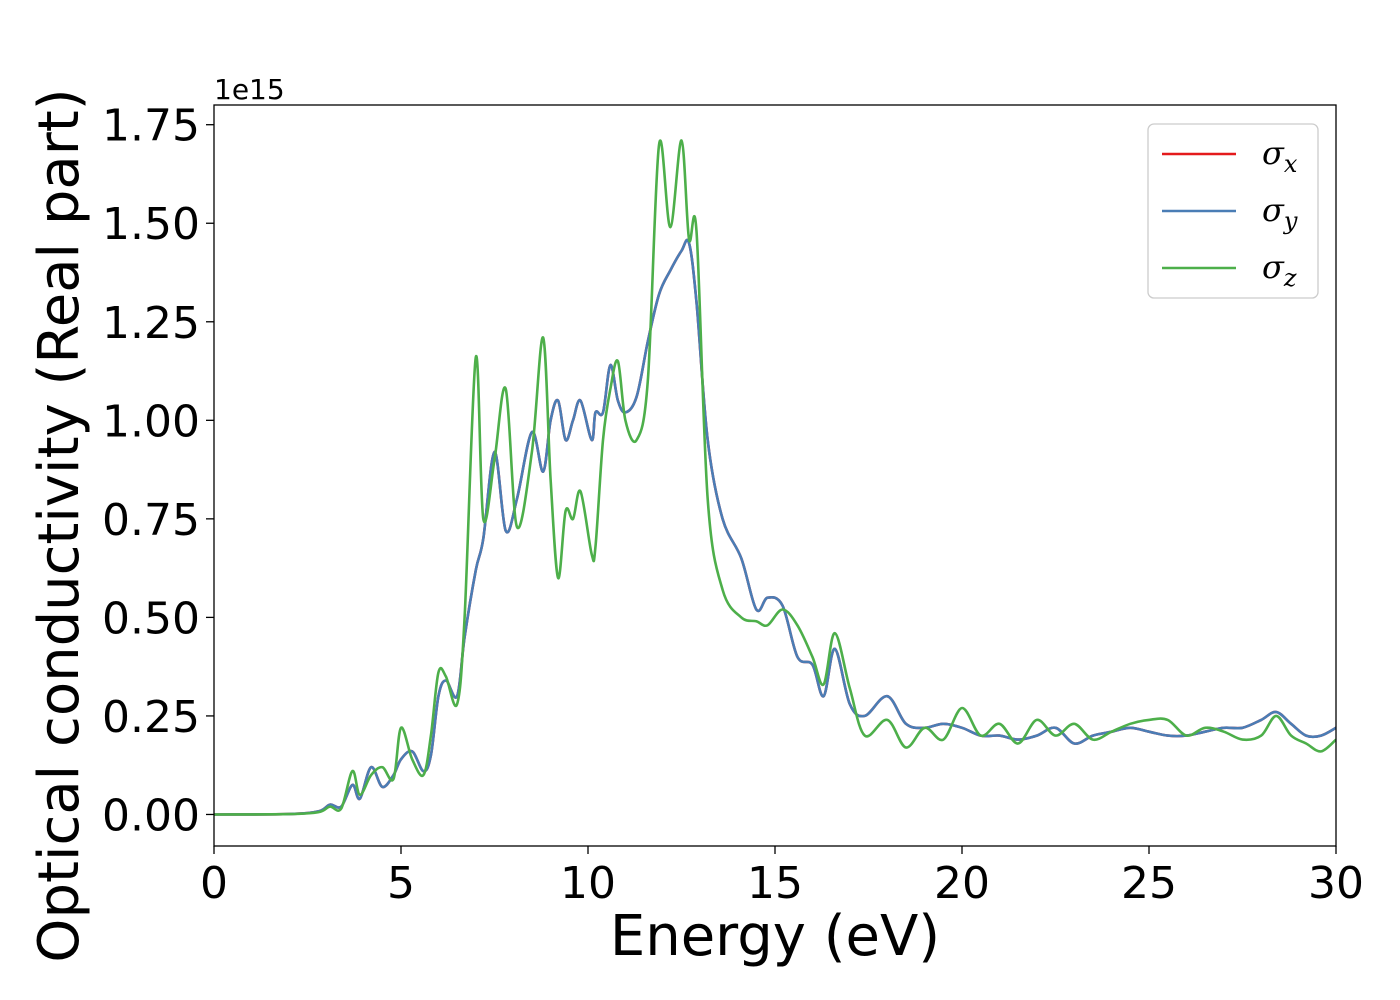 The image size is (1400, 1000). What do you see at coordinates (1280, 213) in the screenshot?
I see `legend-label: σy` at bounding box center [1280, 213].